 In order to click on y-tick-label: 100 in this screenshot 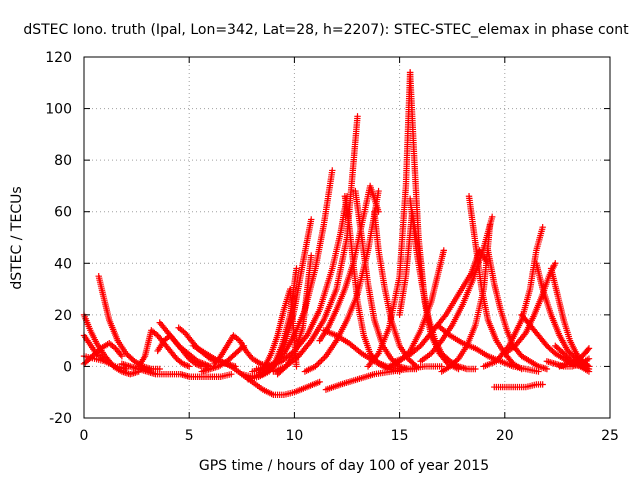, I will do `click(58, 110)`.